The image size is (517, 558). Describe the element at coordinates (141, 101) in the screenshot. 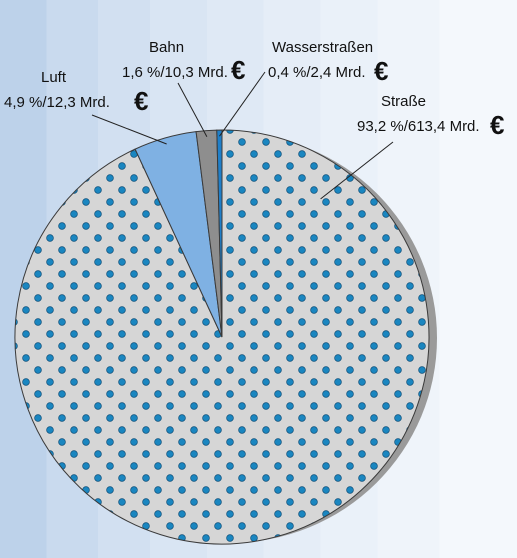

I see `euro-icon-luft: €` at that location.